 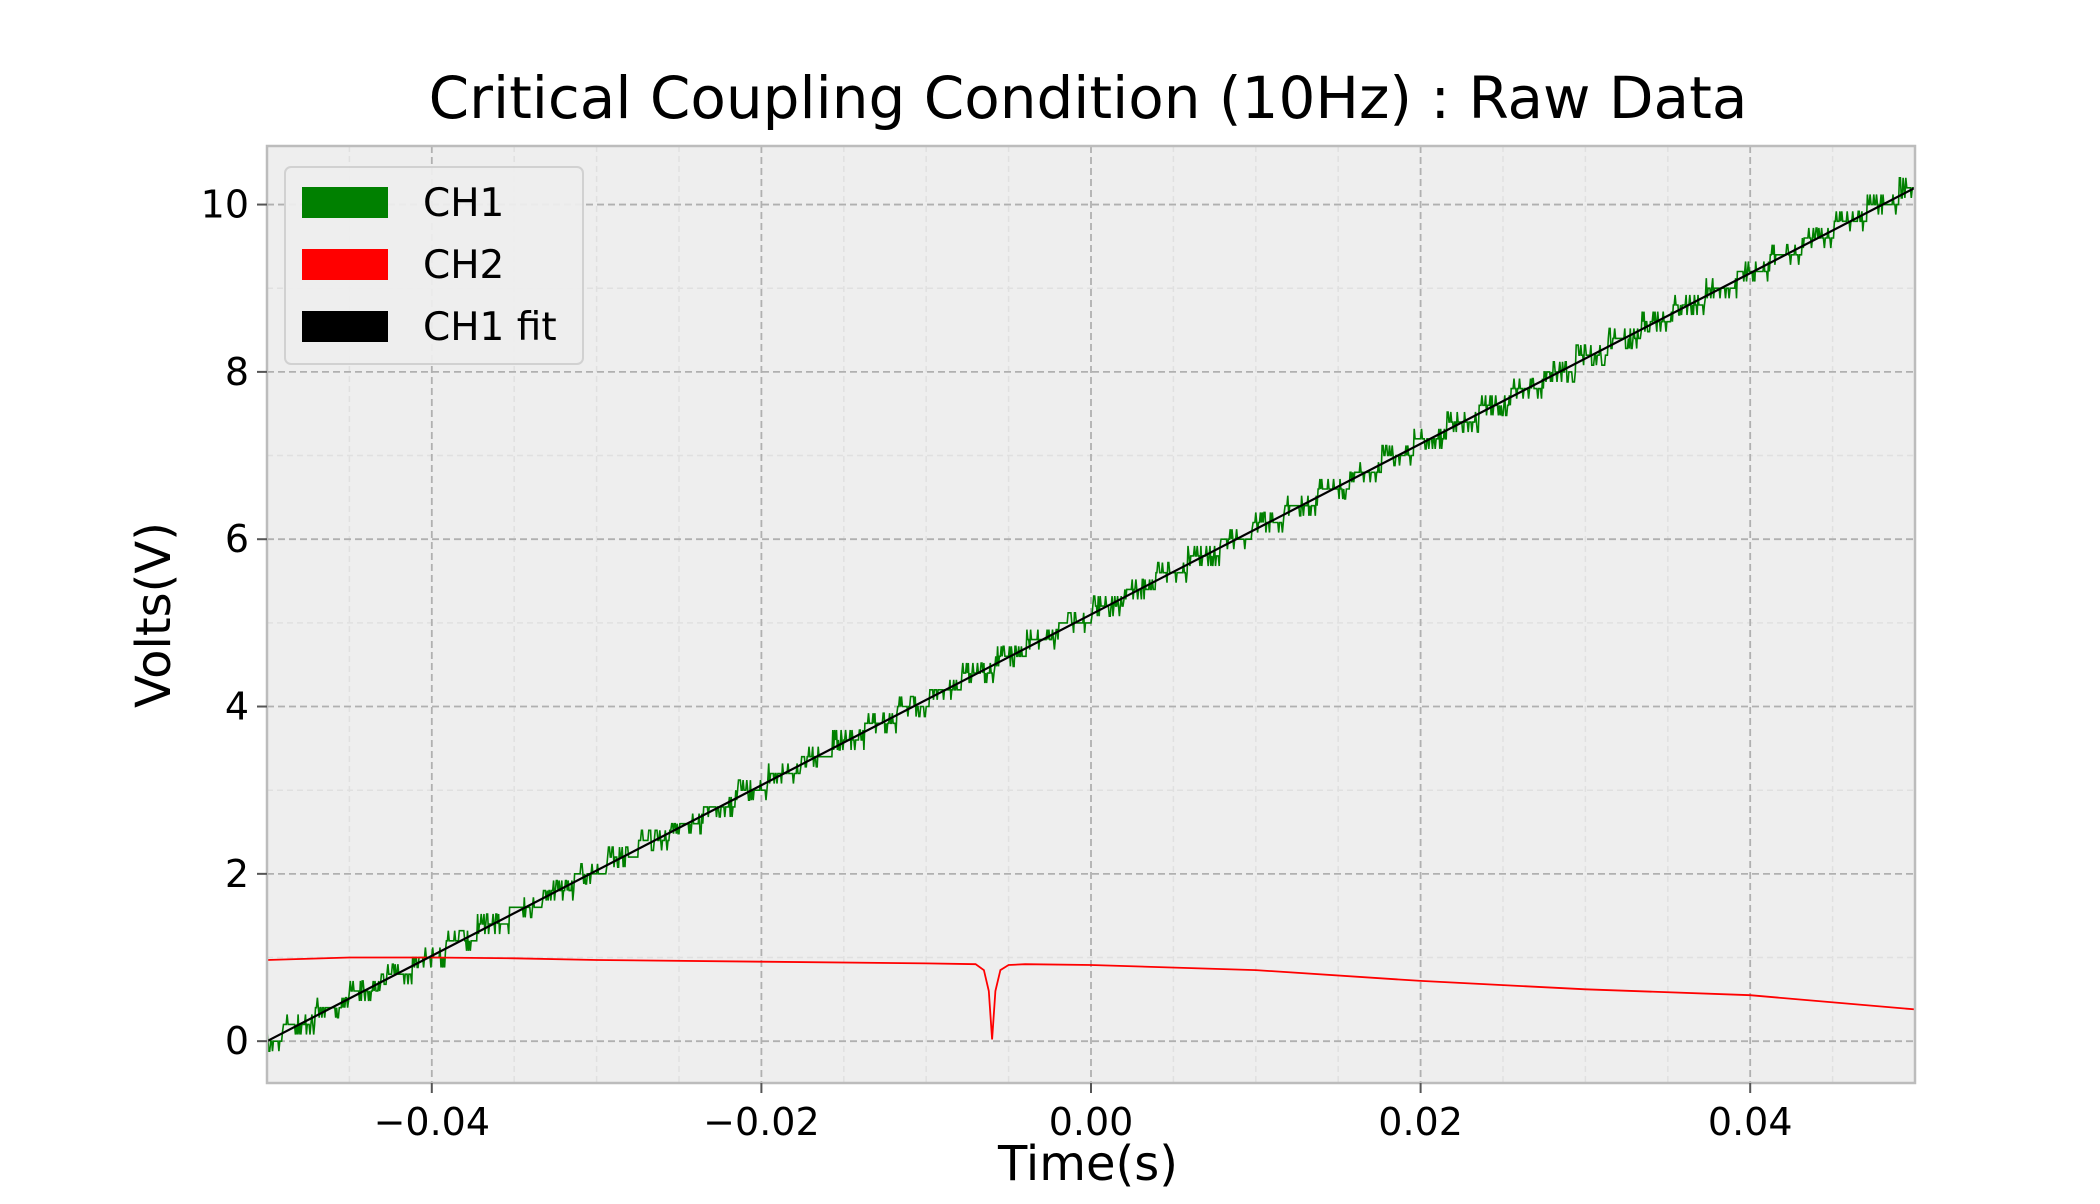 What do you see at coordinates (154, 615) in the screenshot?
I see `y-axis-label: Volts(V)` at bounding box center [154, 615].